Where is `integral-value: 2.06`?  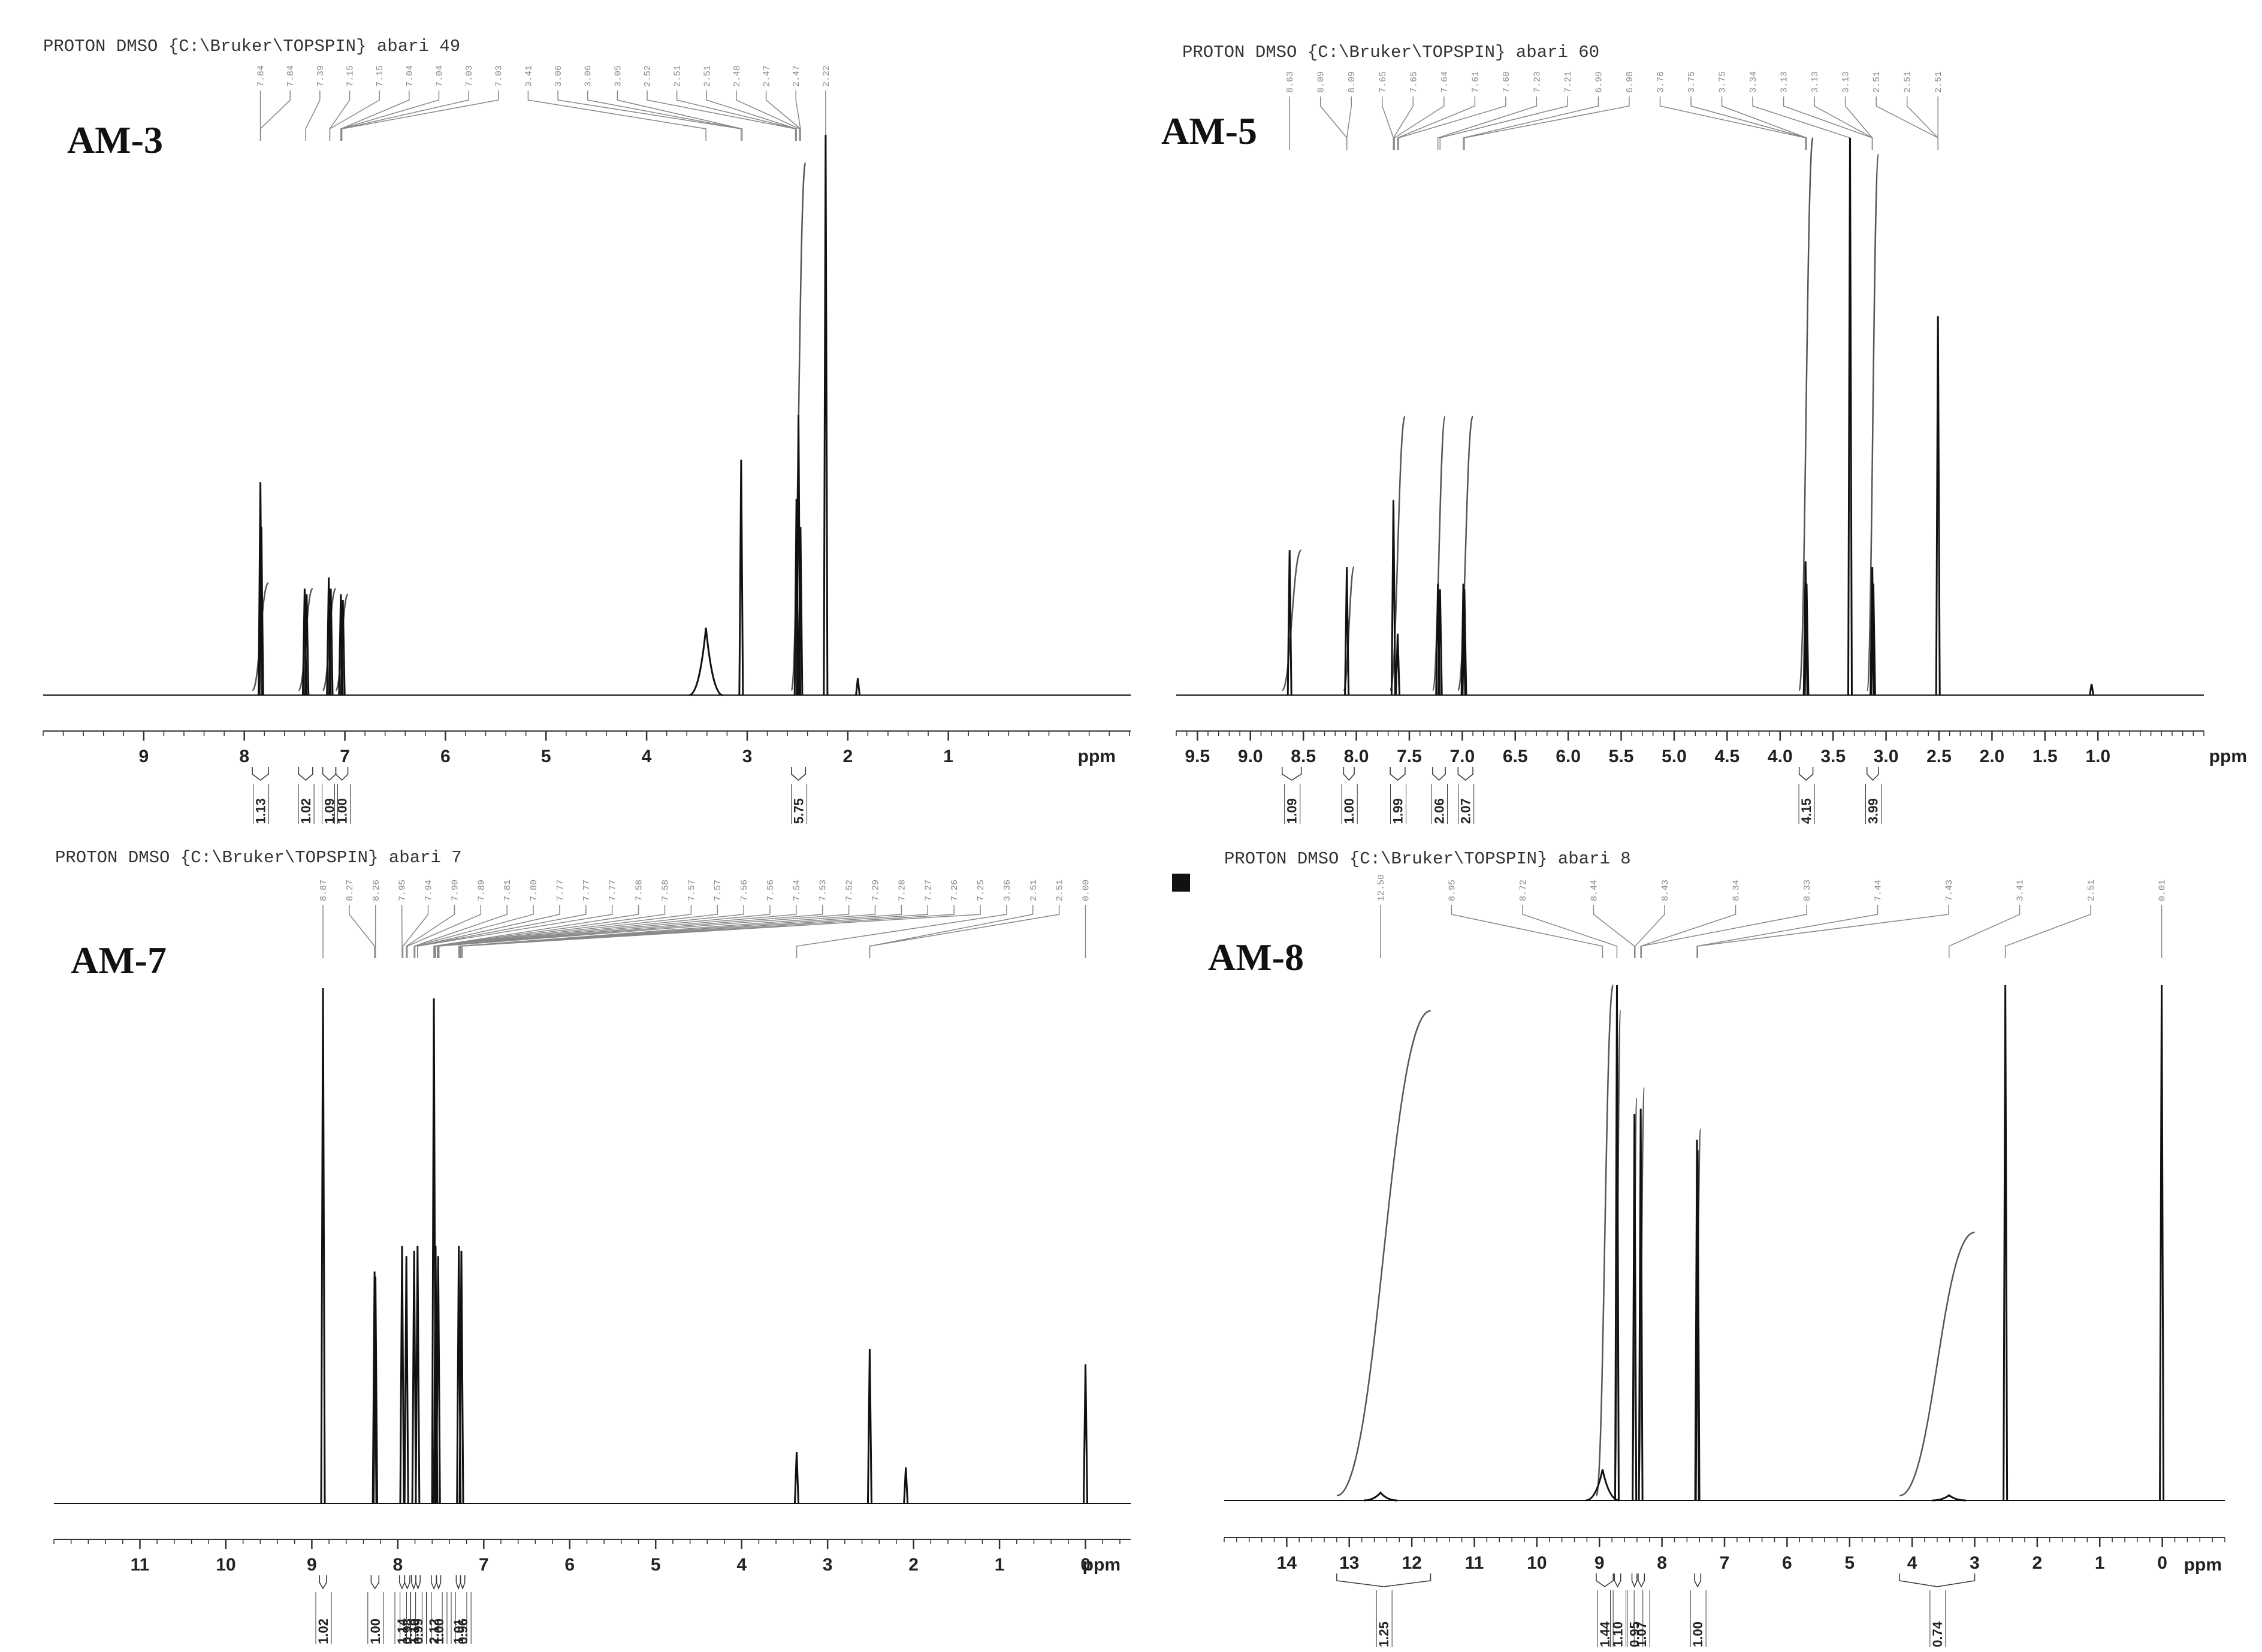 integral-value: 2.06 is located at coordinates (1439, 811).